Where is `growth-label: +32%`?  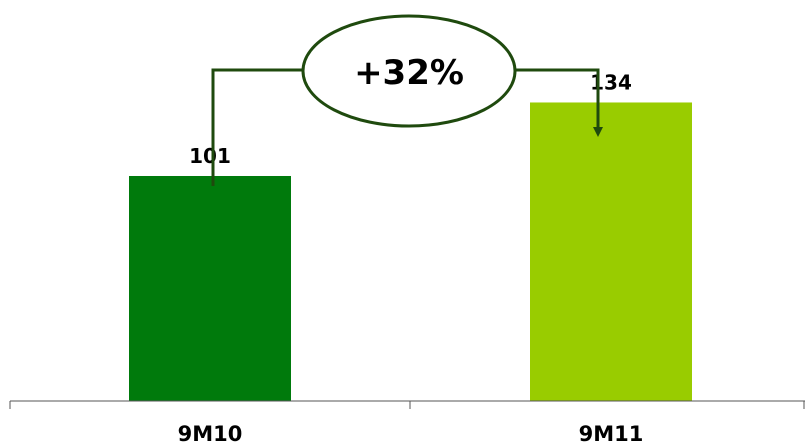
growth-label: +32% is located at coordinates (409, 73).